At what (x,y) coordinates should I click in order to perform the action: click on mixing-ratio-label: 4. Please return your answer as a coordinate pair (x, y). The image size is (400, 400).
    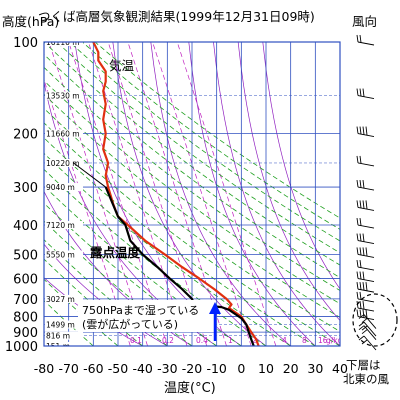
    Looking at the image, I should click on (284, 340).